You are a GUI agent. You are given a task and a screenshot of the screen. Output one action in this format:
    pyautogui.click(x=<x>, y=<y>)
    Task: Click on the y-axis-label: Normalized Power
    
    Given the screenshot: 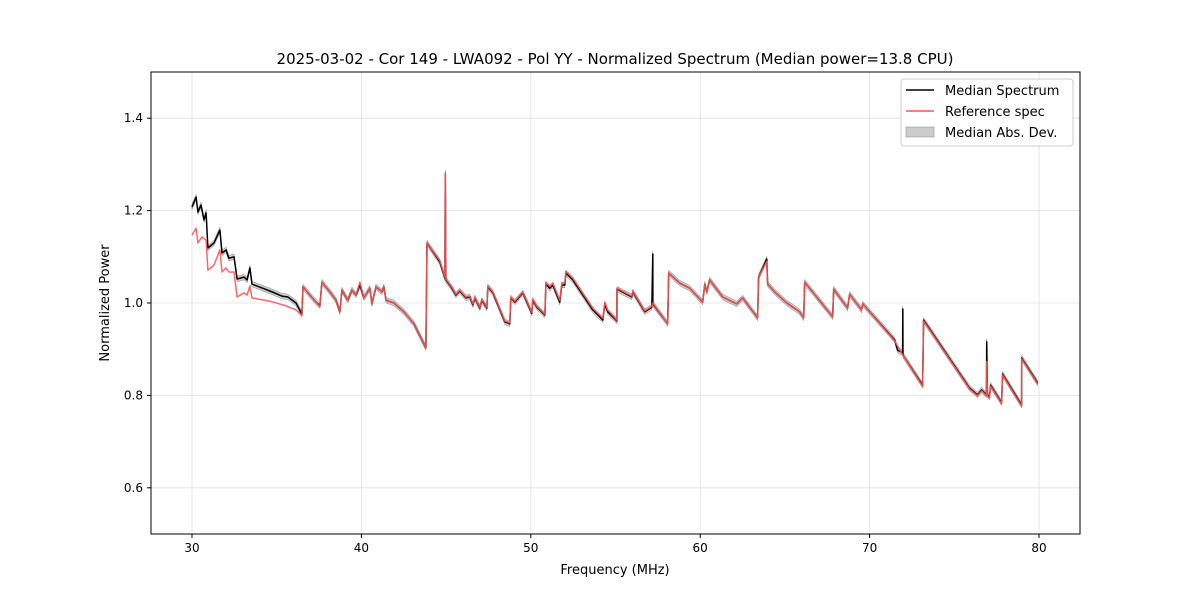 What is the action you would take?
    pyautogui.click(x=105, y=303)
    